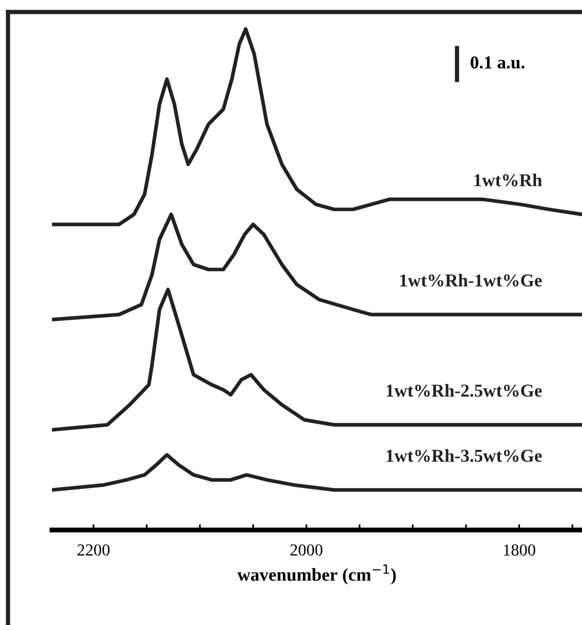  What do you see at coordinates (306, 550) in the screenshot?
I see `x-tick-label: 2000` at bounding box center [306, 550].